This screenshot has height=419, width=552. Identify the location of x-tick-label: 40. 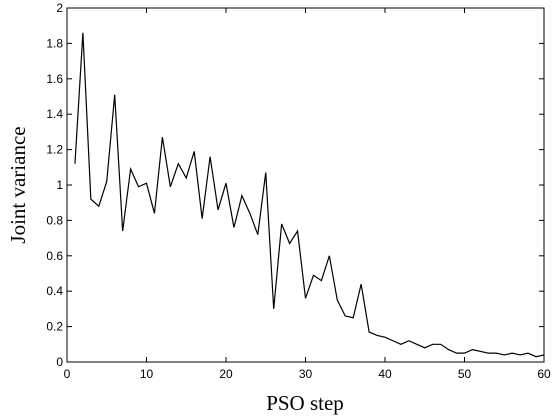
(385, 374).